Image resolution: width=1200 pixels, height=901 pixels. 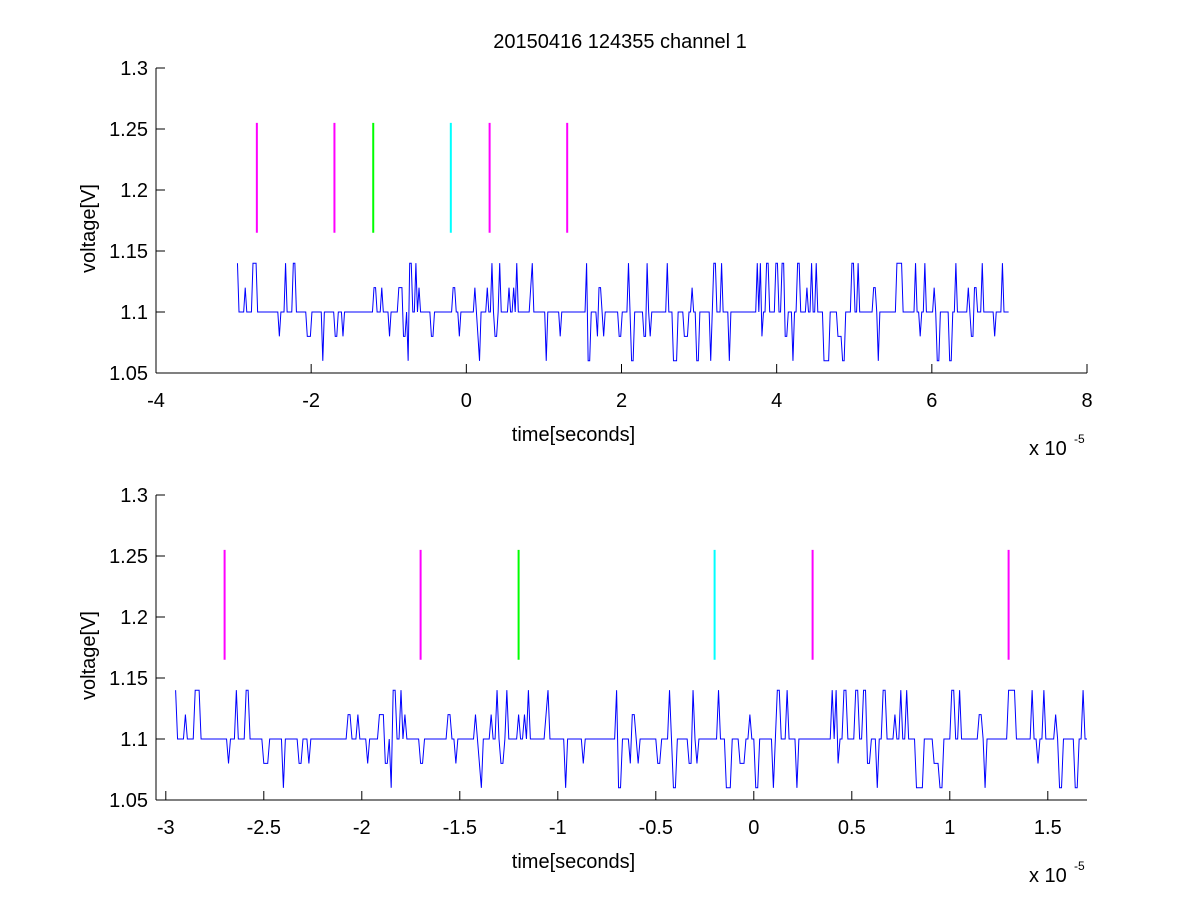 What do you see at coordinates (776, 401) in the screenshot?
I see `x-tick-label: 4` at bounding box center [776, 401].